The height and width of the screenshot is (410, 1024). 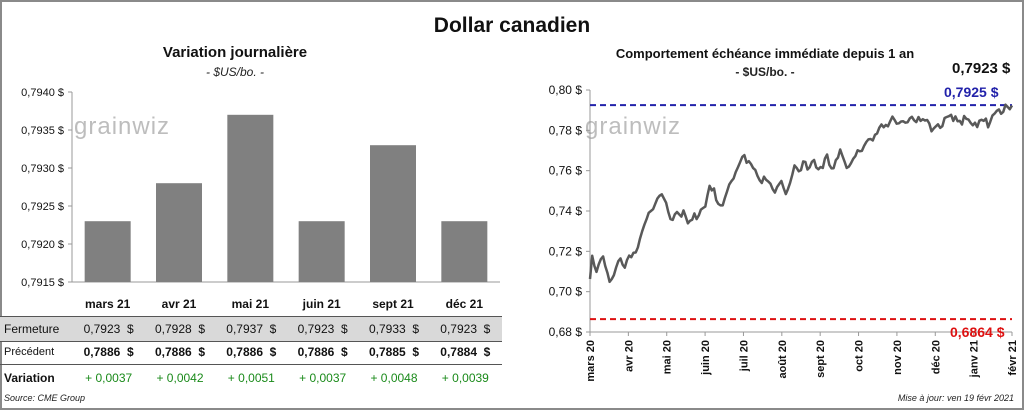 What do you see at coordinates (512, 25) in the screenshot?
I see `page-title: Dollar canadien` at bounding box center [512, 25].